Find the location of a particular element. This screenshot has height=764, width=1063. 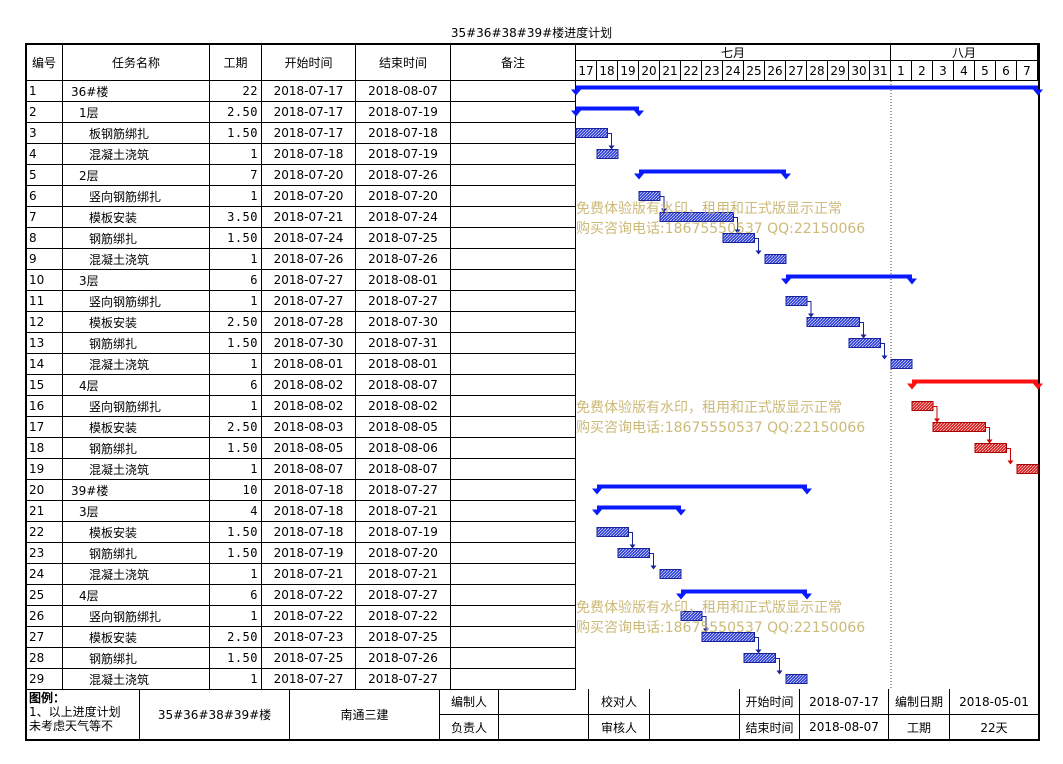

task-duration-cell: 2.50 is located at coordinates (236, 427).